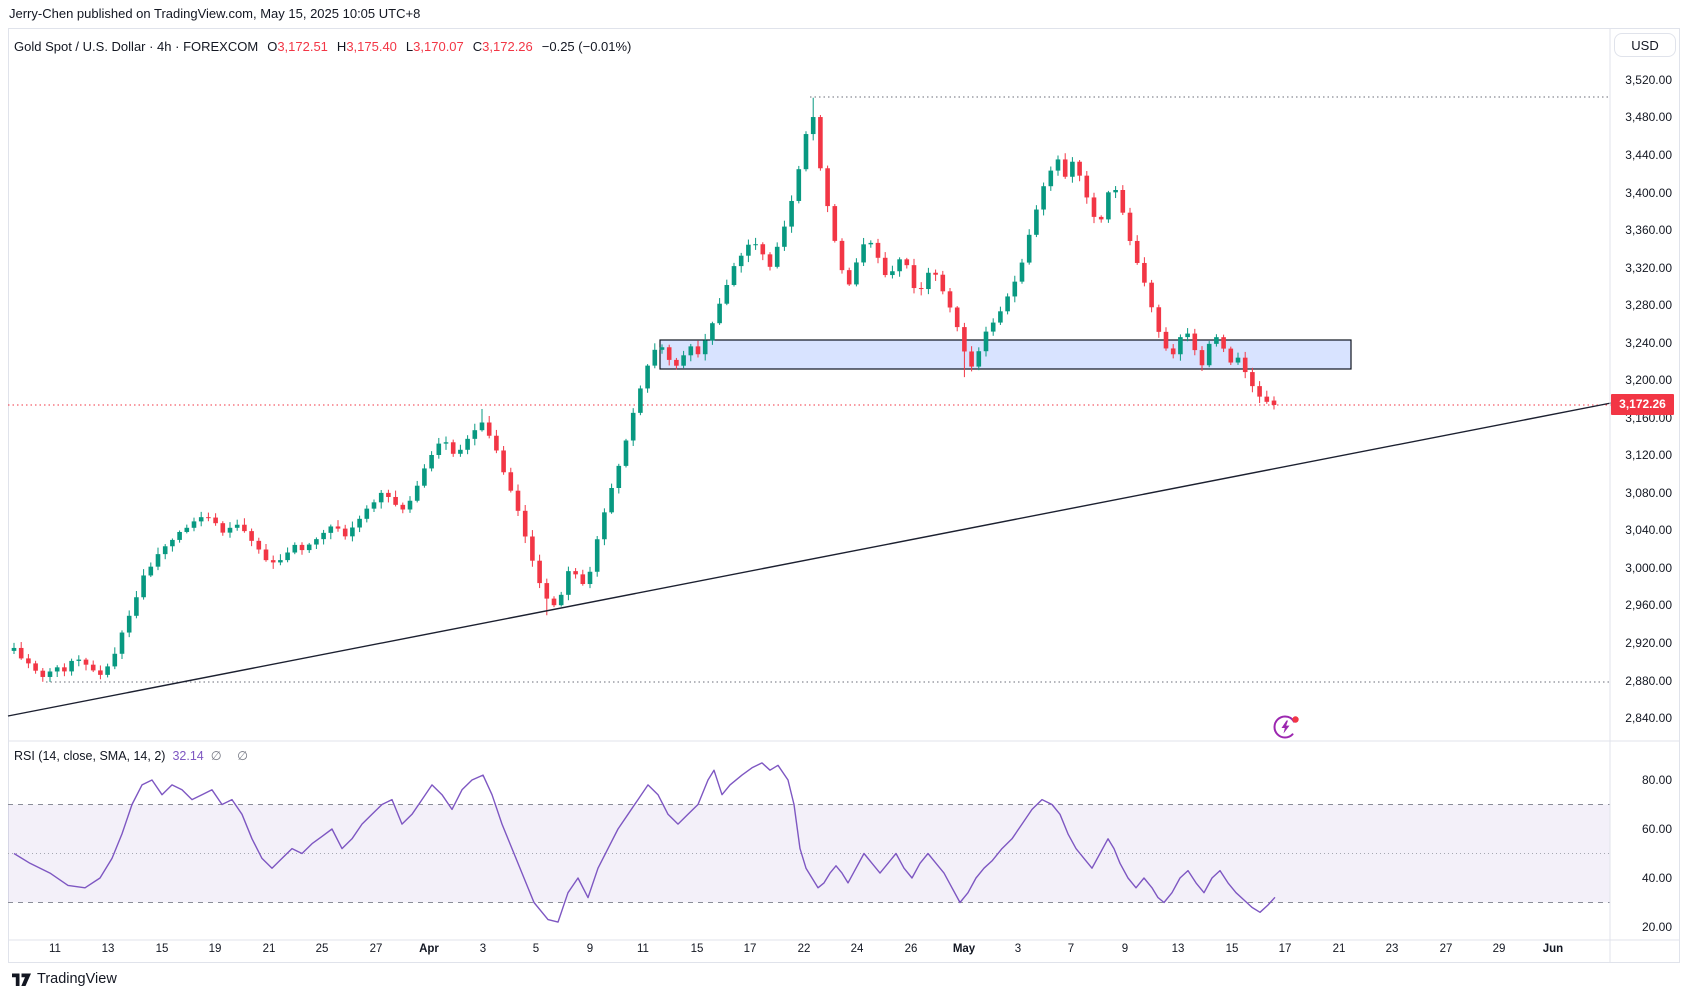 This screenshot has width=1688, height=999. Describe the element at coordinates (1648, 117) in the screenshot. I see `price-axis-label: 3,480.00` at that location.